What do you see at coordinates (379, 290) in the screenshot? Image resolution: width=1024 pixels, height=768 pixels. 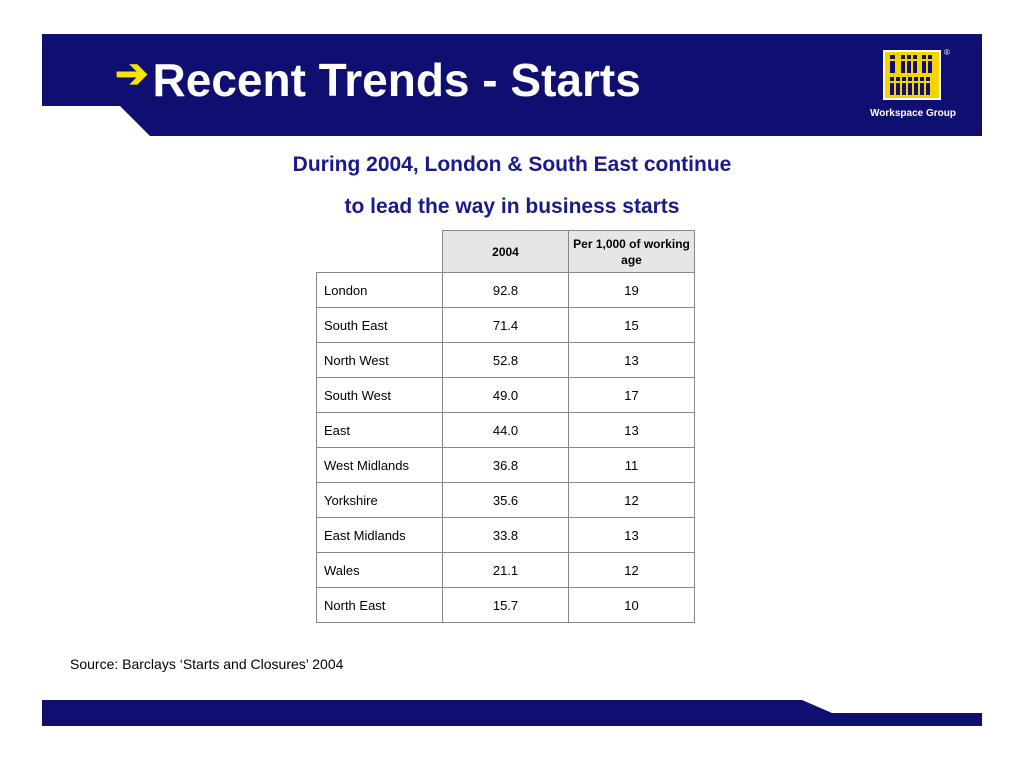 I see `region-cell: London` at bounding box center [379, 290].